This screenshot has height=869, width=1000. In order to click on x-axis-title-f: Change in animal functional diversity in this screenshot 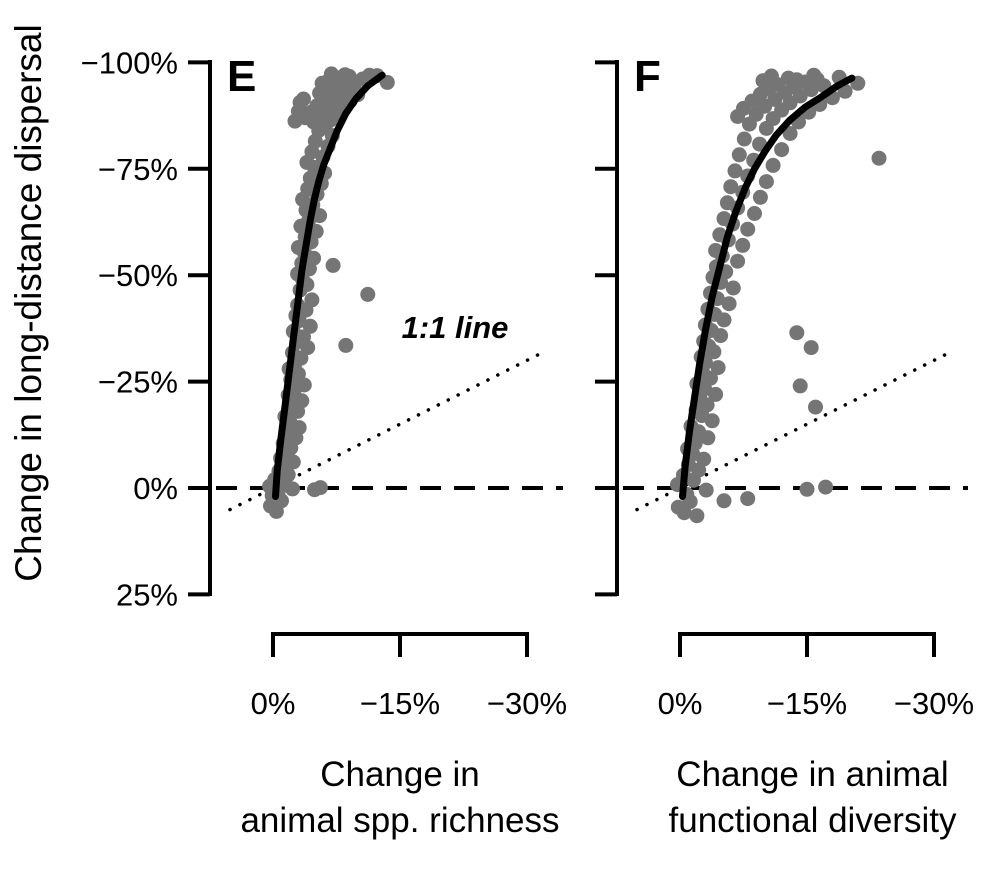, I will do `click(812, 798)`.